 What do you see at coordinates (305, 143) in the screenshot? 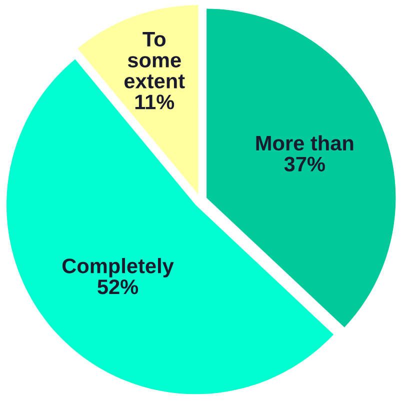
I see `slice-label: More than` at bounding box center [305, 143].